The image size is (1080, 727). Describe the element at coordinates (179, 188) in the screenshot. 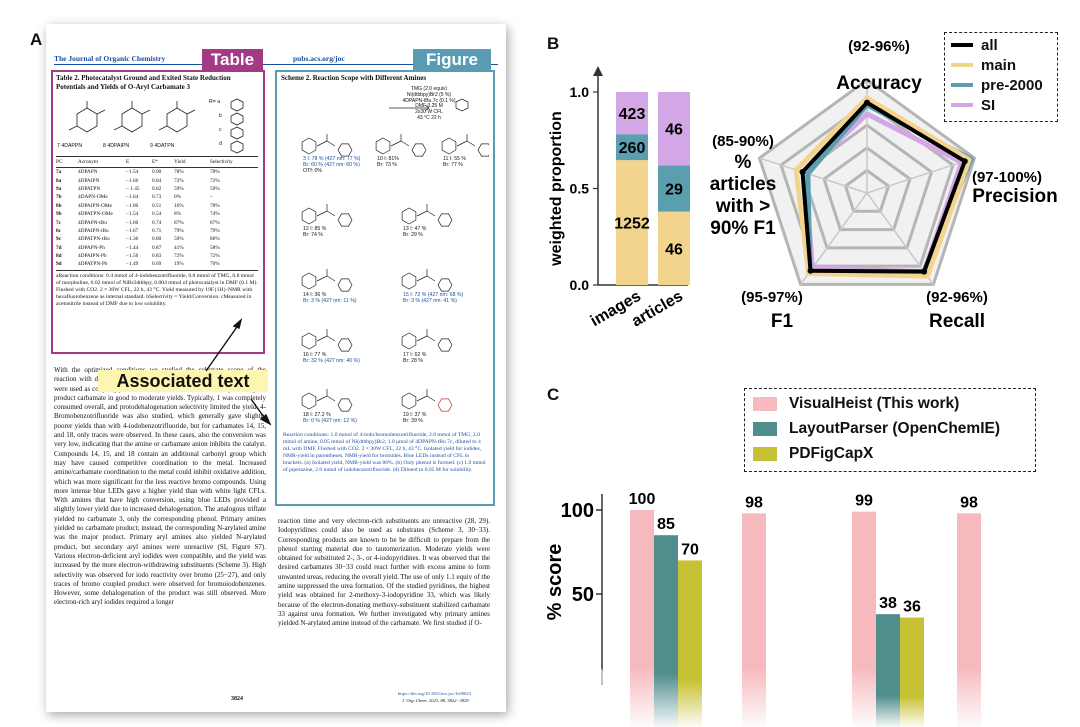

I see `table-cell: 59%` at that location.